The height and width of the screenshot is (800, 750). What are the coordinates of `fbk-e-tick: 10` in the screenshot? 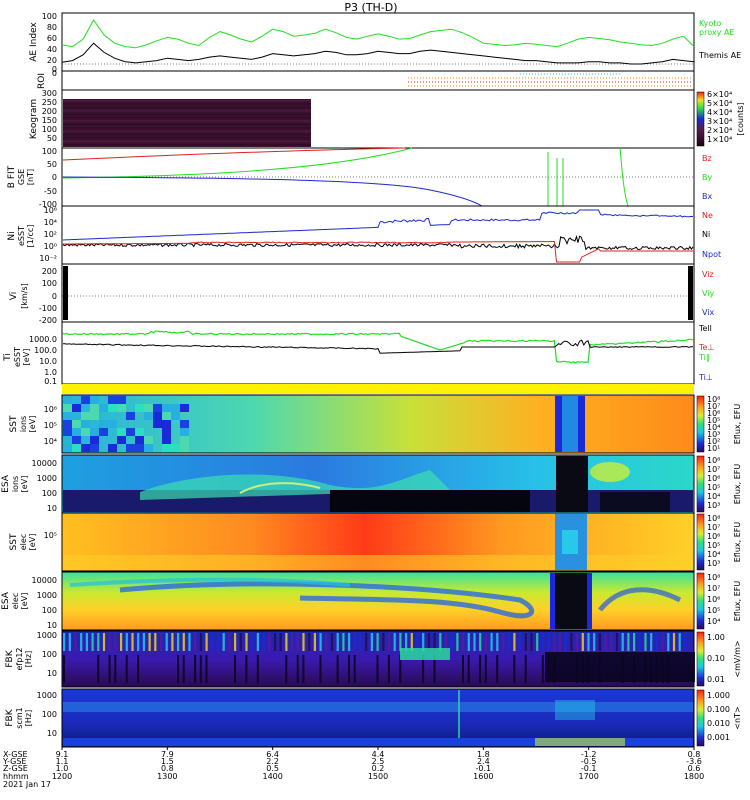 It's located at (52, 673).